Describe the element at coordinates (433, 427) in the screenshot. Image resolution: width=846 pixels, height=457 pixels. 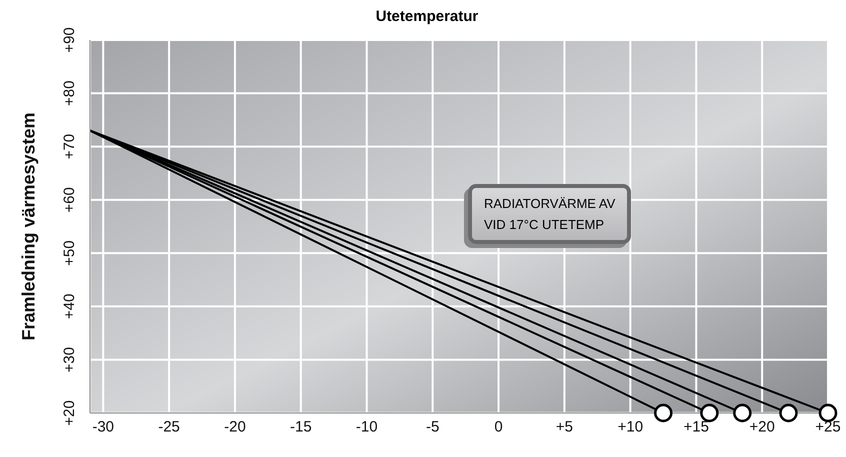
I see `x-tick-label: -5` at that location.